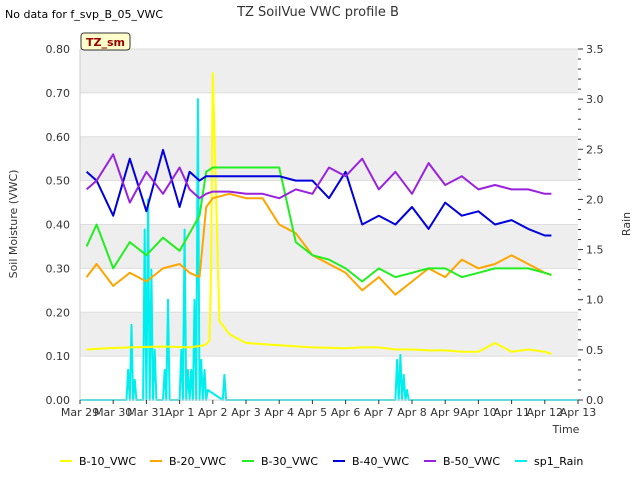  Describe the element at coordinates (146, 412) in the screenshot. I see `x-tick-label: Mar 31` at that location.